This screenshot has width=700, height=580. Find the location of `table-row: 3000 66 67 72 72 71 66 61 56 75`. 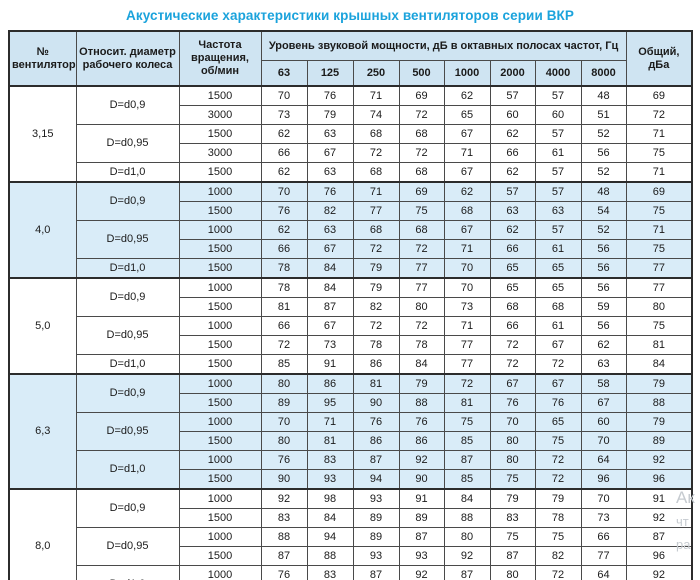

table-row: 3000 66 67 72 72 71 66 61 56 75 is located at coordinates (351, 153).